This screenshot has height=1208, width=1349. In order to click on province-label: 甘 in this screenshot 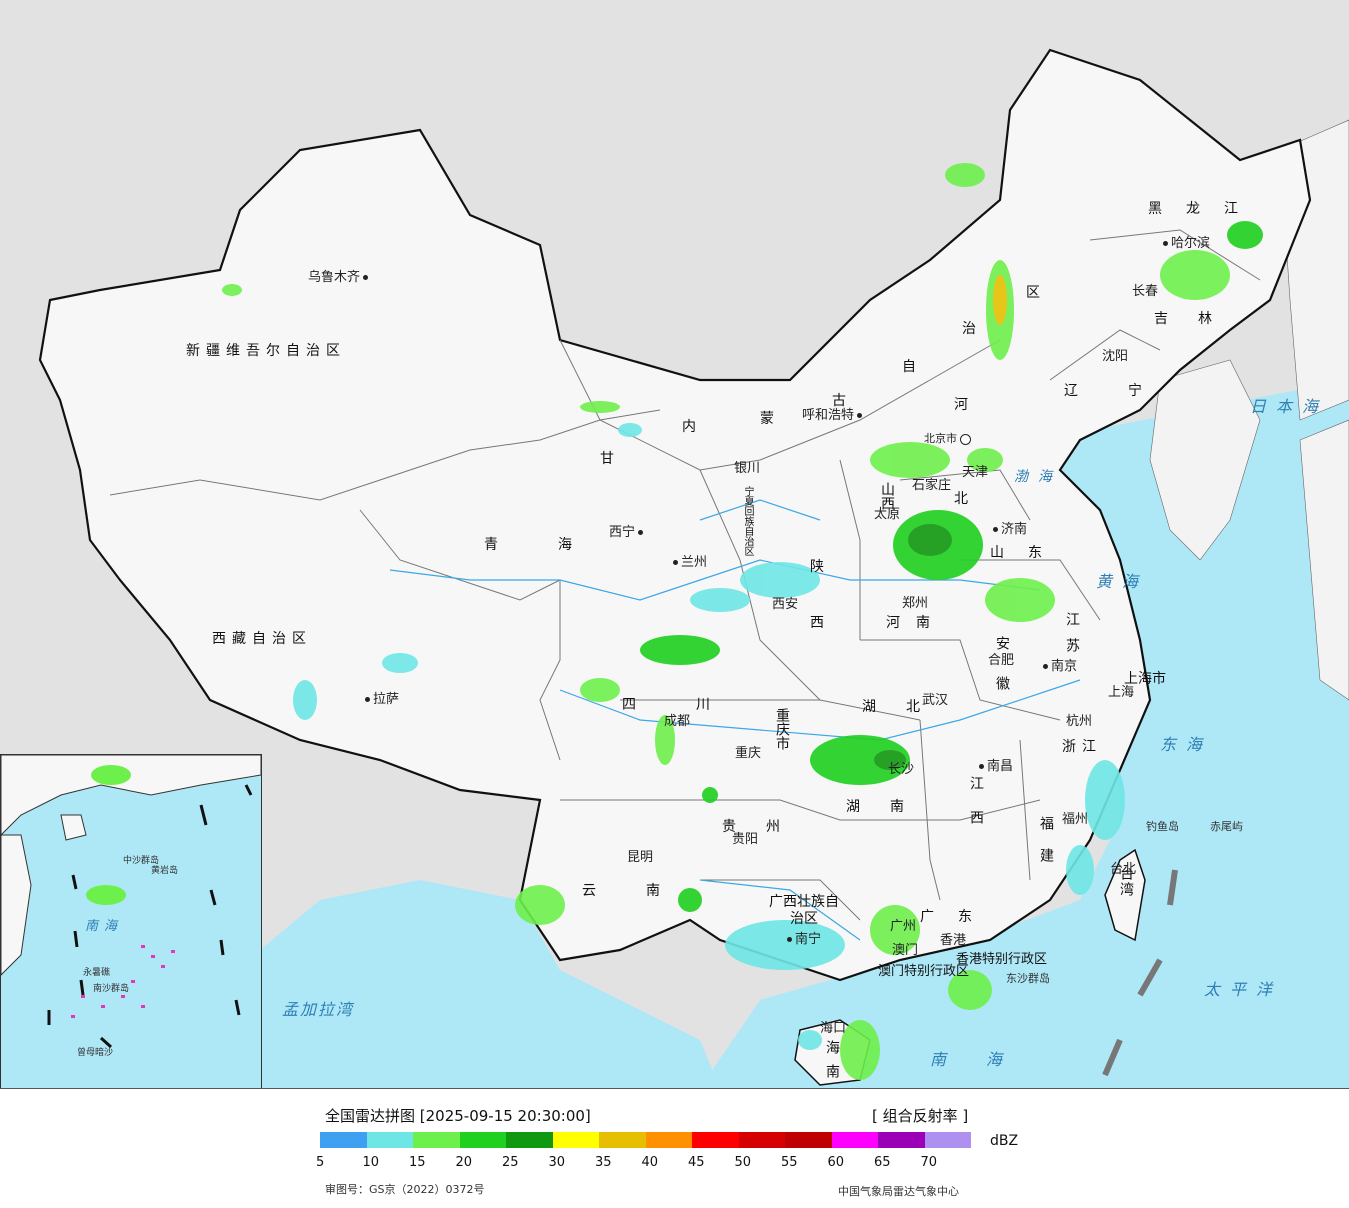, I will do `click(607, 459)`.